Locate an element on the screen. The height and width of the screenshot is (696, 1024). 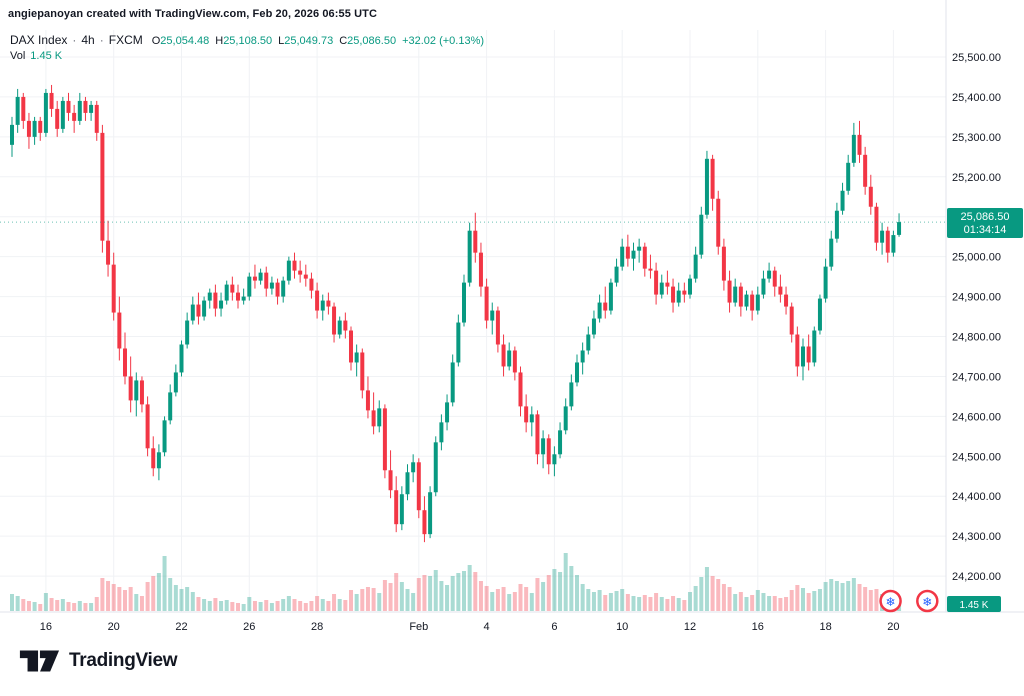
tradingview-logo: TradingView is located at coordinates (98, 661).